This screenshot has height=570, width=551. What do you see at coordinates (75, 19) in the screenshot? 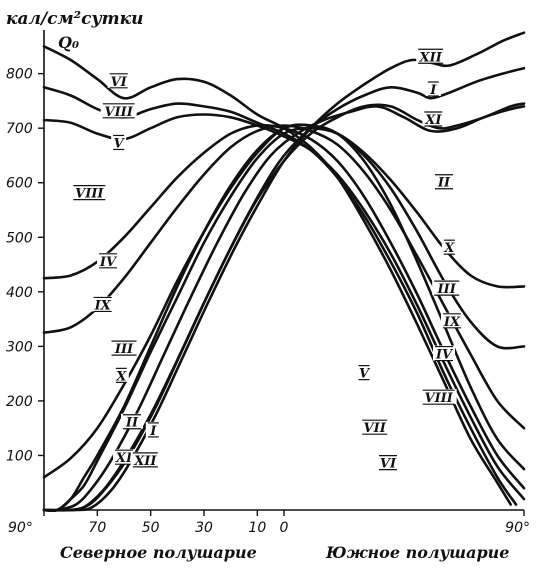
I see `y-axis-units-label: кал/см²сутки` at bounding box center [75, 19].